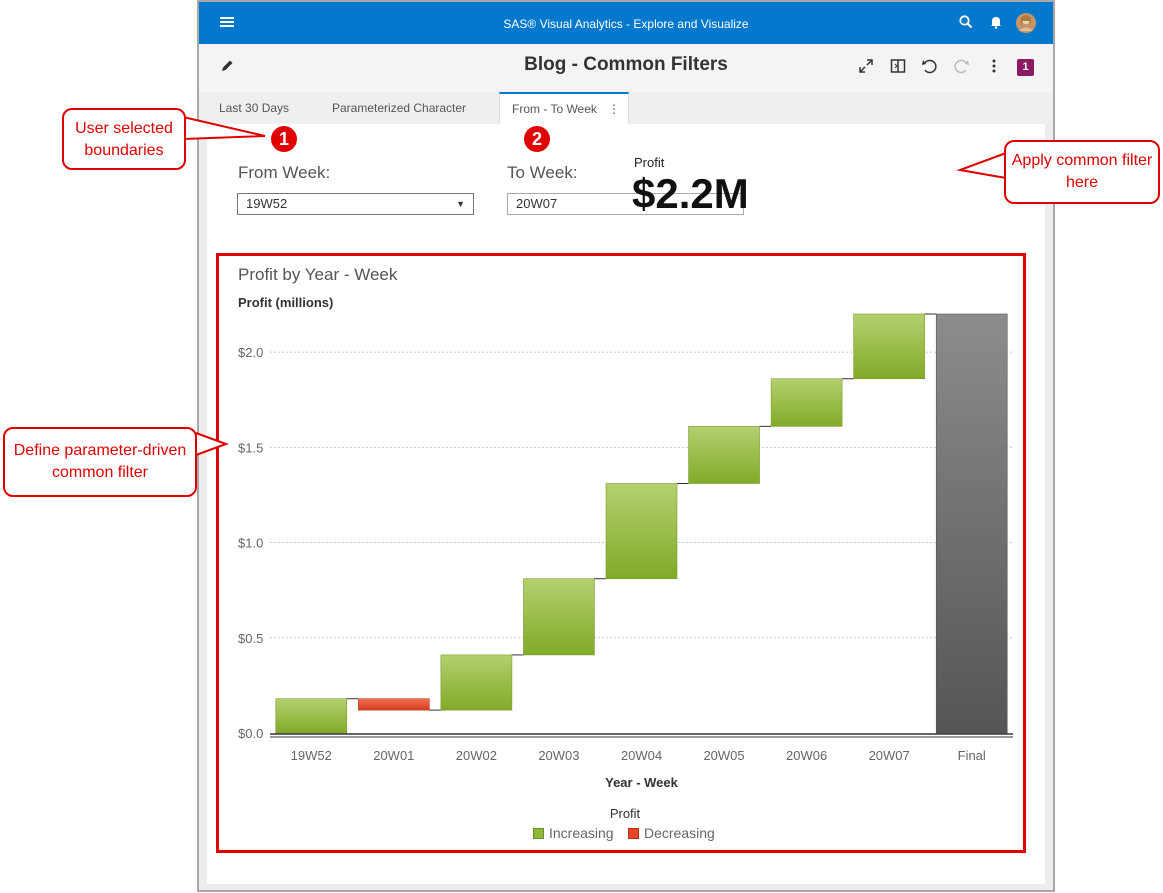 The width and height of the screenshot is (1163, 893). What do you see at coordinates (554, 109) in the screenshot?
I see `tab-label: From - To Week` at bounding box center [554, 109].